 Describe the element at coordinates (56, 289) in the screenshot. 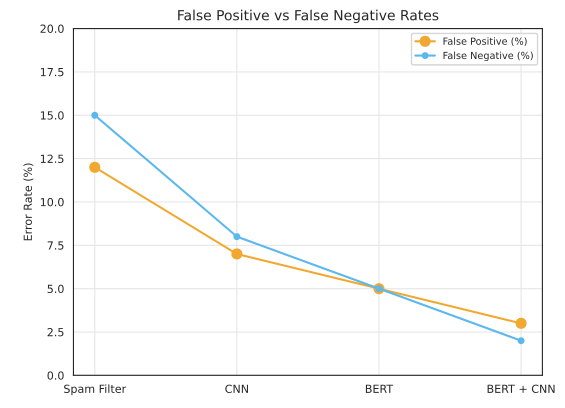

I see `y-tick-label: 5.0` at that location.